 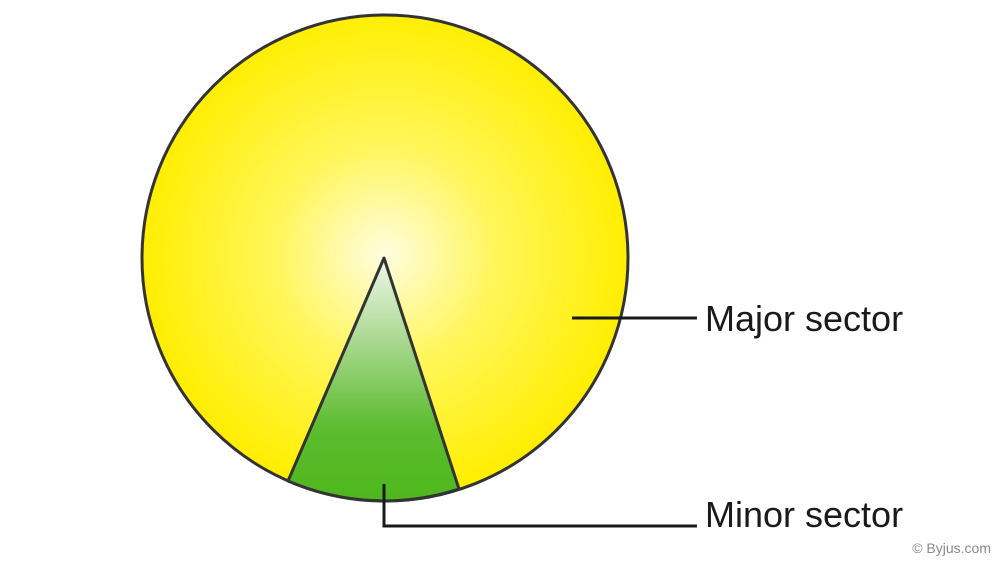 What do you see at coordinates (804, 318) in the screenshot?
I see `major-sector-label: Major sector` at bounding box center [804, 318].